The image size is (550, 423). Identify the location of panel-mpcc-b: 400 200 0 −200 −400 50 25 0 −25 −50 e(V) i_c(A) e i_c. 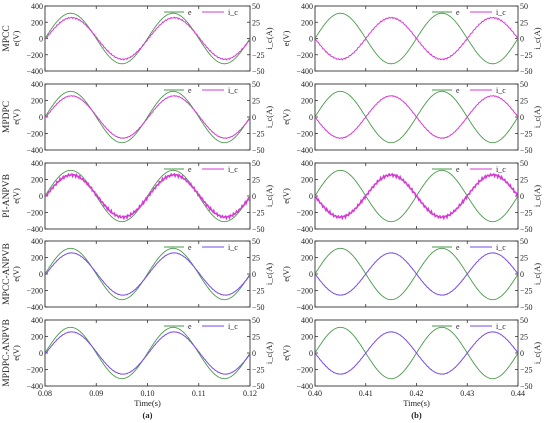
(411, 39).